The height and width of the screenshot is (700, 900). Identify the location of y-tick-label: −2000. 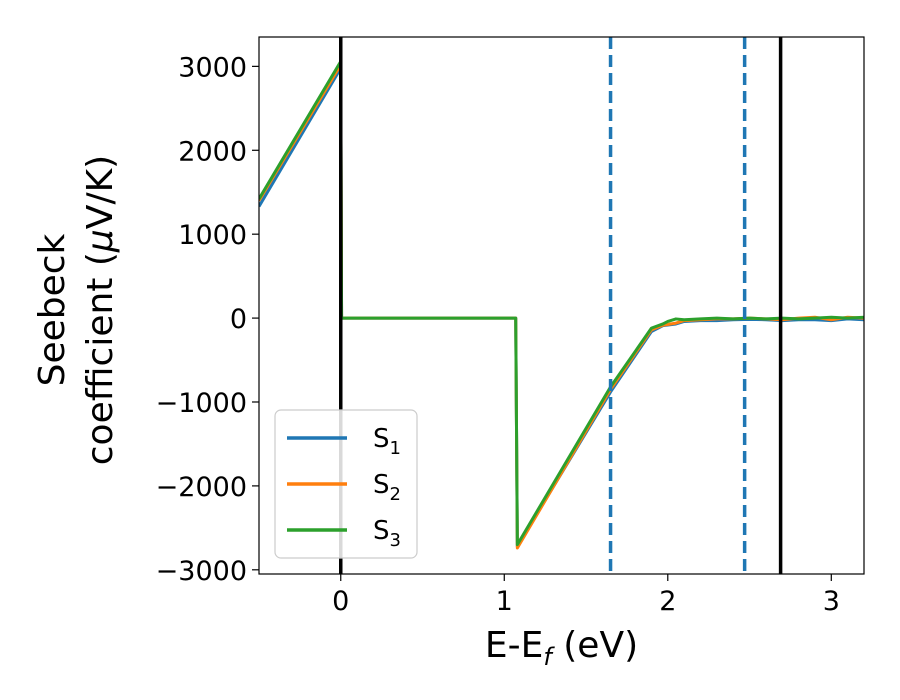
(201, 487).